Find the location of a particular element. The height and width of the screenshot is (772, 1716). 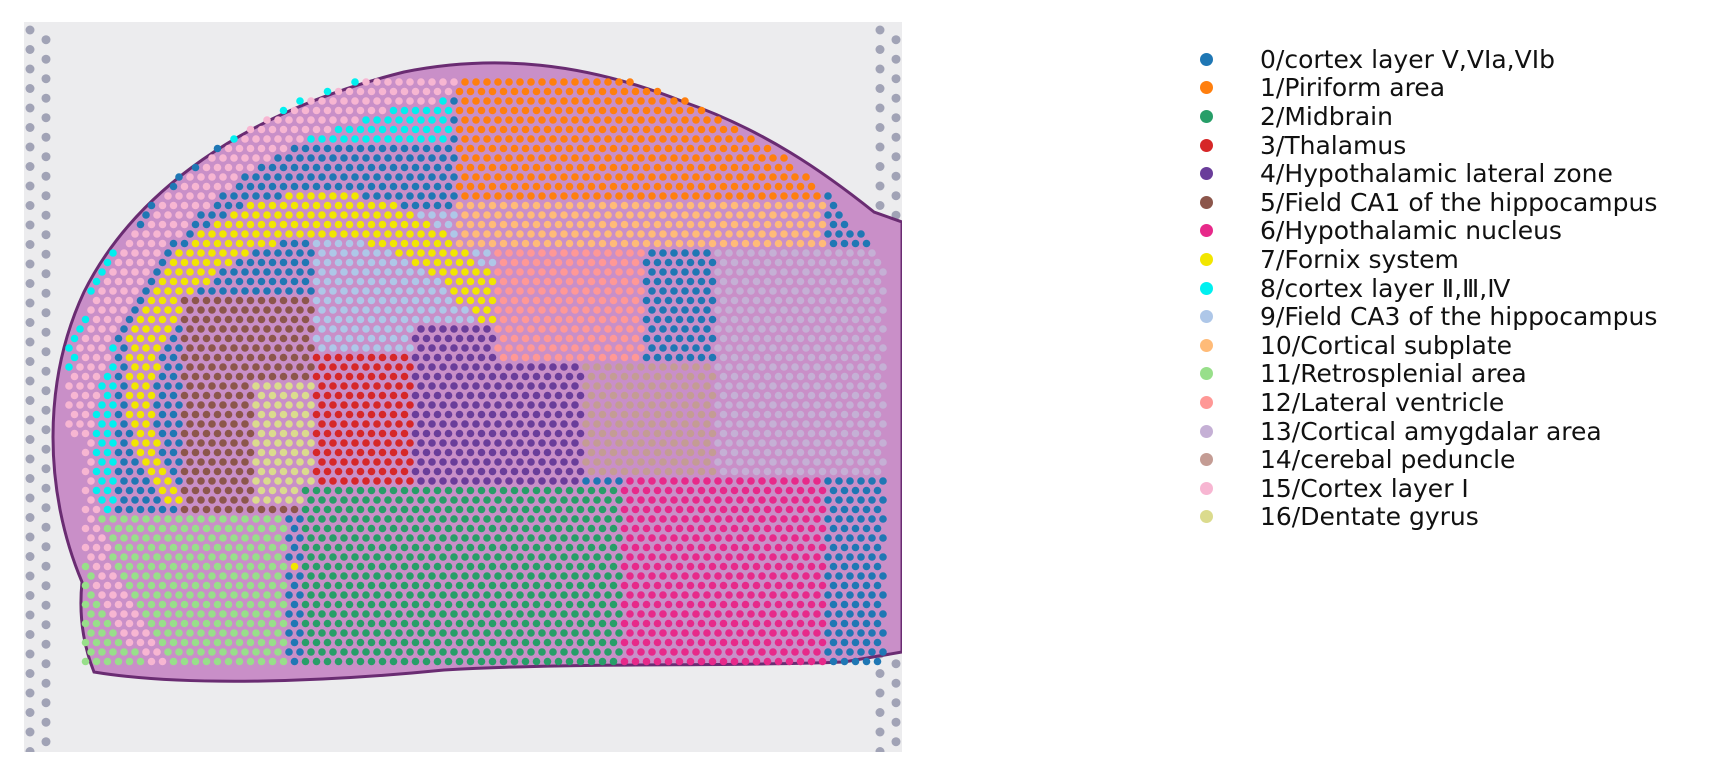

legend-label: 0/cortex layer V,VIa,VIb is located at coordinates (1407, 59).